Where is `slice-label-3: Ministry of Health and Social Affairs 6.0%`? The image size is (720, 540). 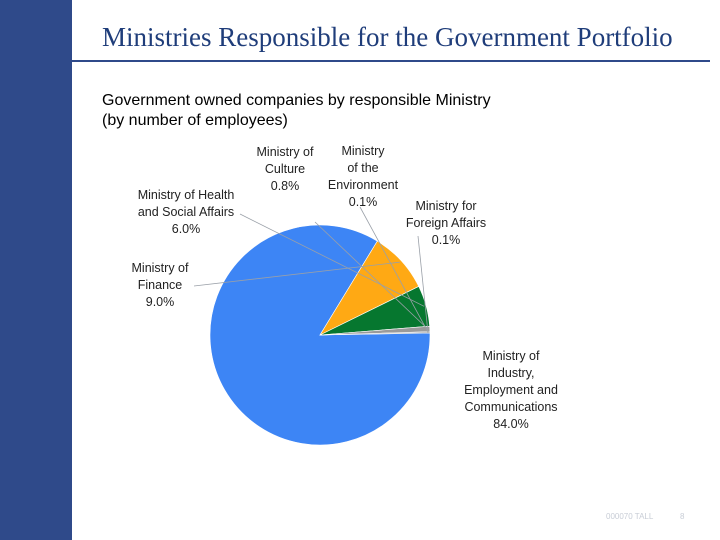 slice-label-3: Ministry of Health and Social Affairs 6.0% is located at coordinates (186, 212).